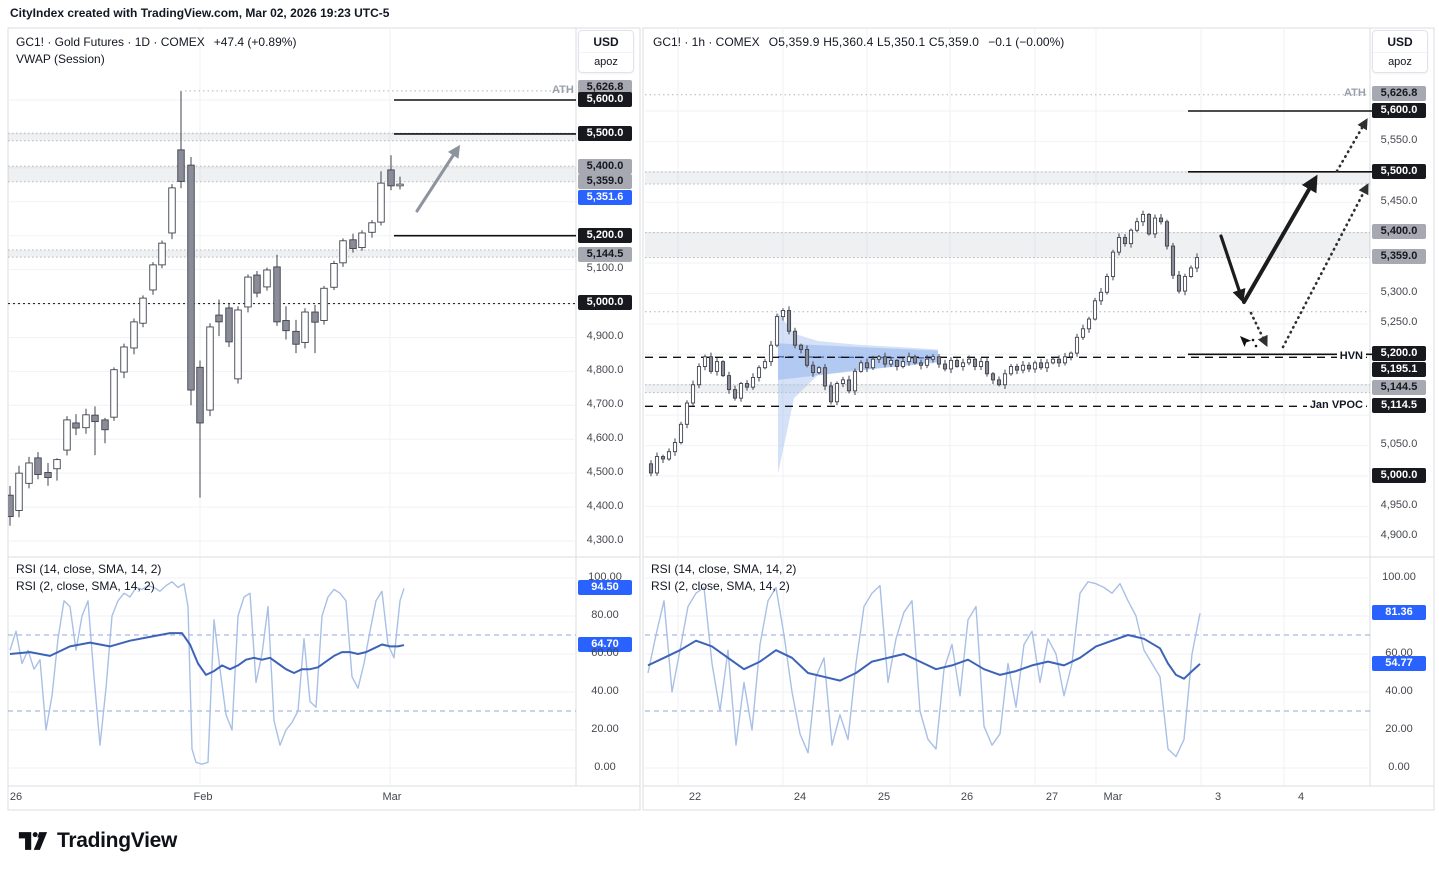 Image resolution: width=1439 pixels, height=873 pixels. I want to click on time-axis-label: 26, so click(16, 797).